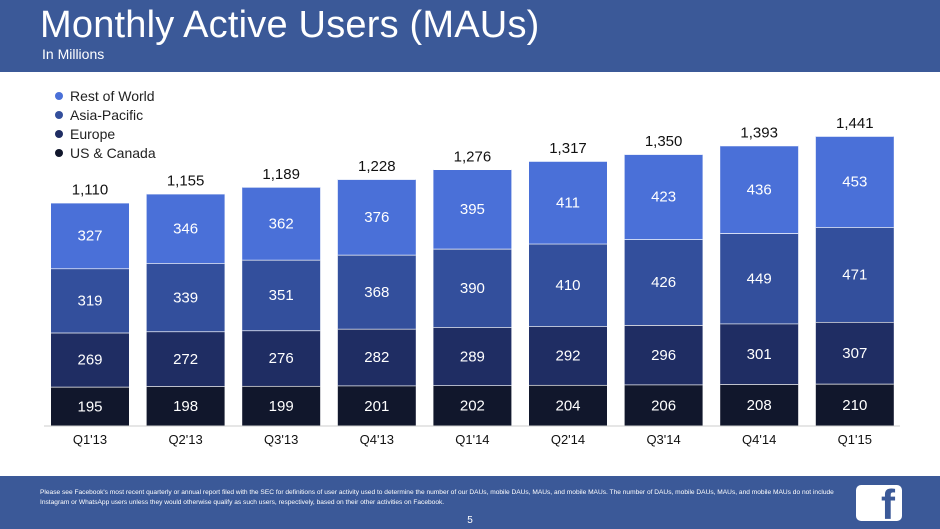 This screenshot has height=529, width=940. What do you see at coordinates (855, 123) in the screenshot?
I see `total-label: 1,441` at bounding box center [855, 123].